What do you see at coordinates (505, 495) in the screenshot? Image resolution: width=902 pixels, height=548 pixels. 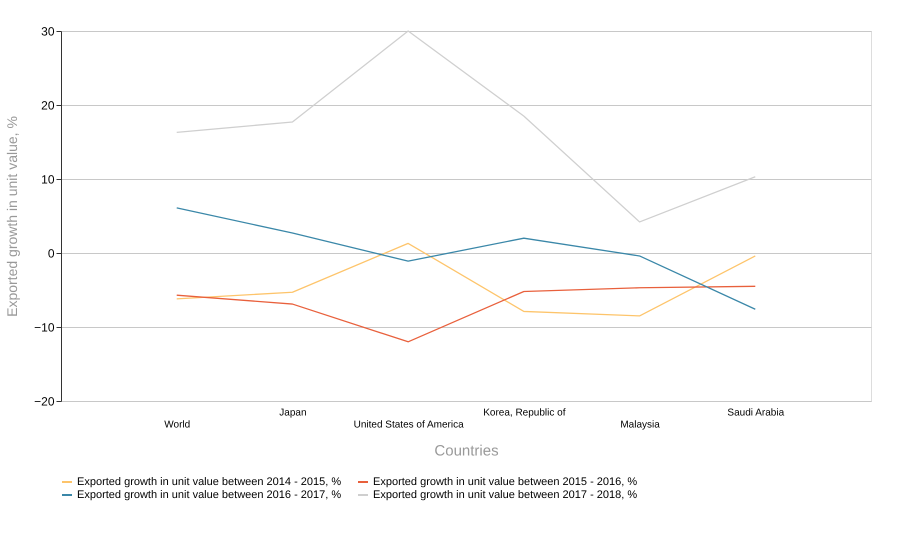 I see `legend-label: Exported growth in unit value between 2017 - 2018, %` at bounding box center [505, 495].